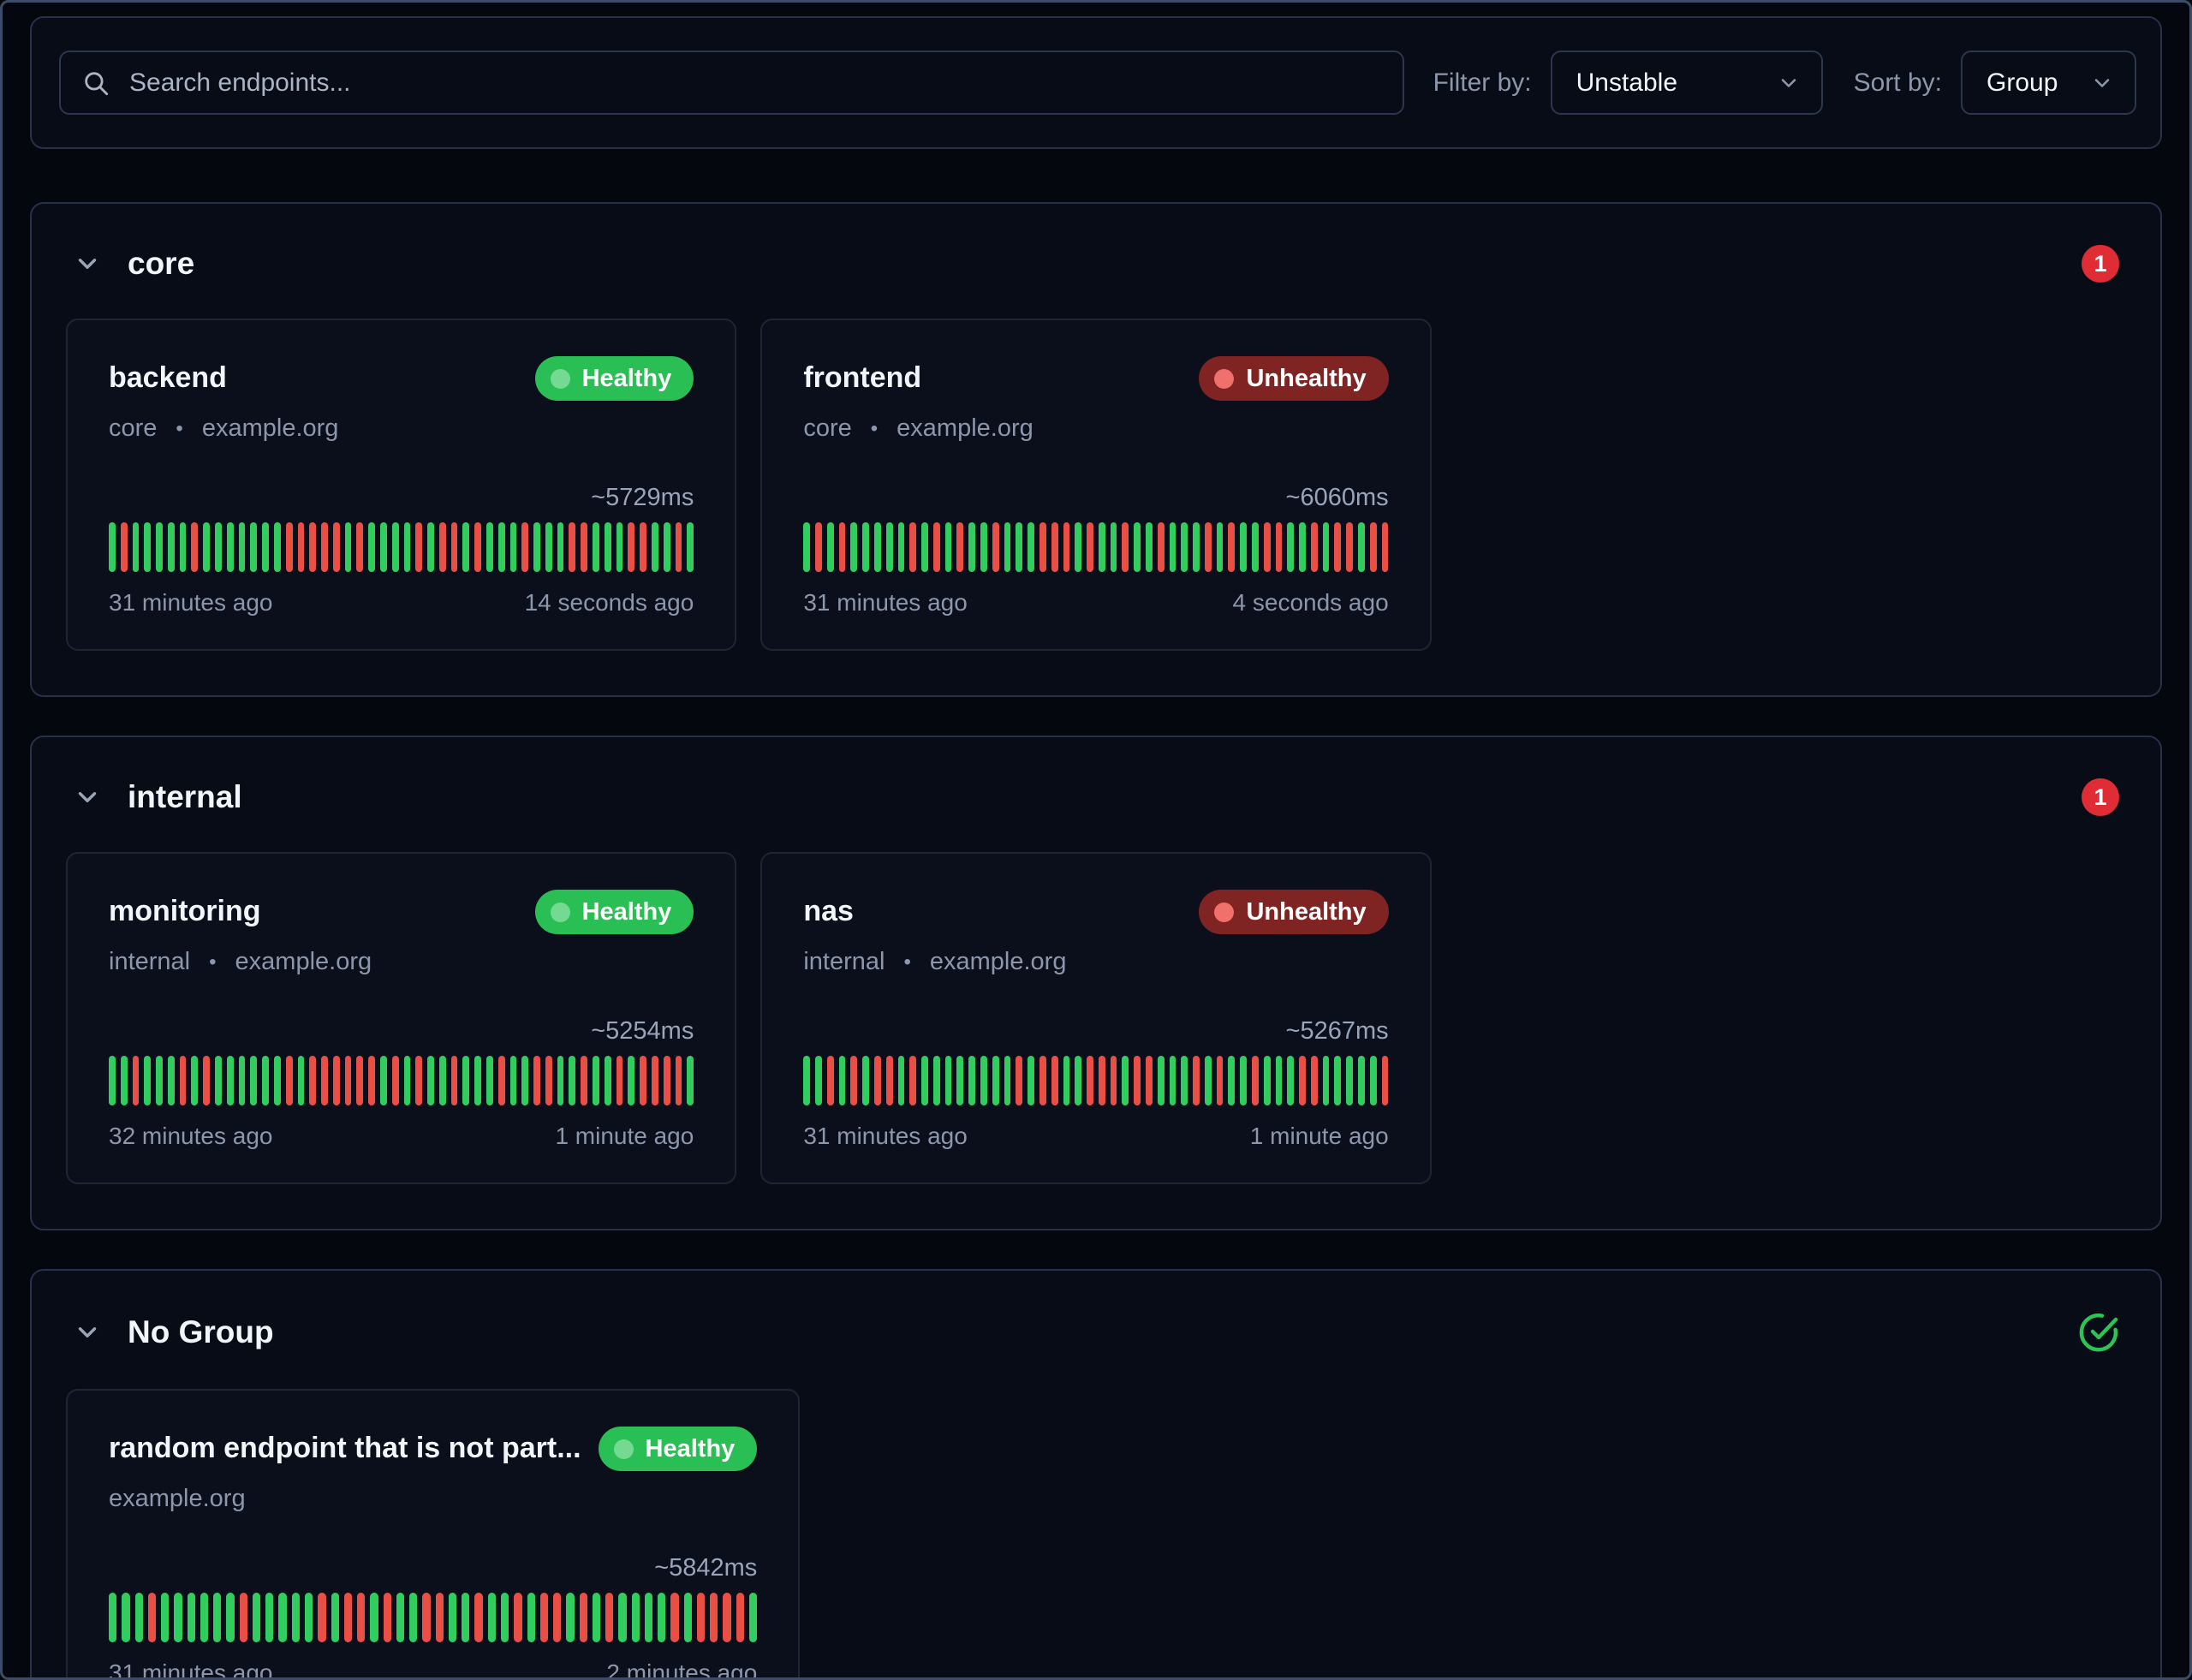 Image resolution: width=2192 pixels, height=1680 pixels. I want to click on response-time: ~5267ms, so click(1337, 1031).